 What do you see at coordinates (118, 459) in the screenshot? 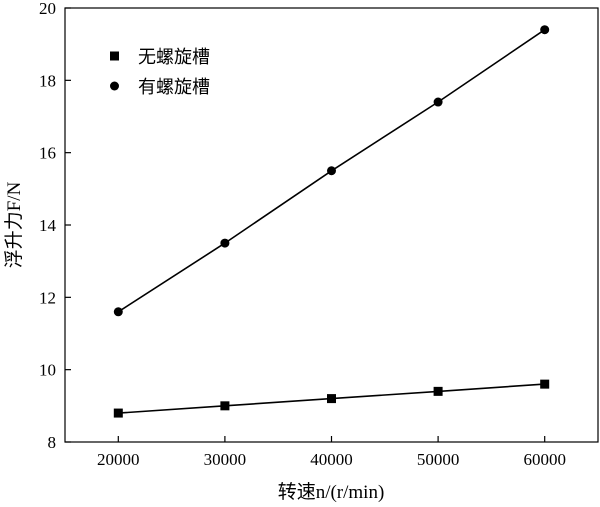
I see `x-tick-label: 20000` at bounding box center [118, 459].